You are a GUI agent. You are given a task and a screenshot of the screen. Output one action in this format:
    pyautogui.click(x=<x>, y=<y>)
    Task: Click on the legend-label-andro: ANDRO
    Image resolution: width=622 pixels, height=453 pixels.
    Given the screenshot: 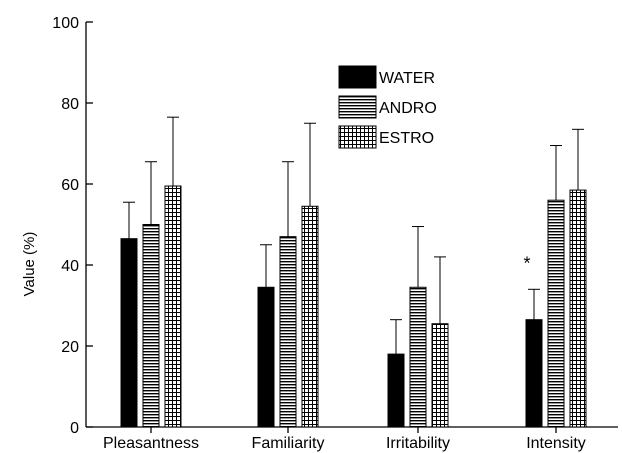 What is the action you would take?
    pyautogui.click(x=408, y=108)
    